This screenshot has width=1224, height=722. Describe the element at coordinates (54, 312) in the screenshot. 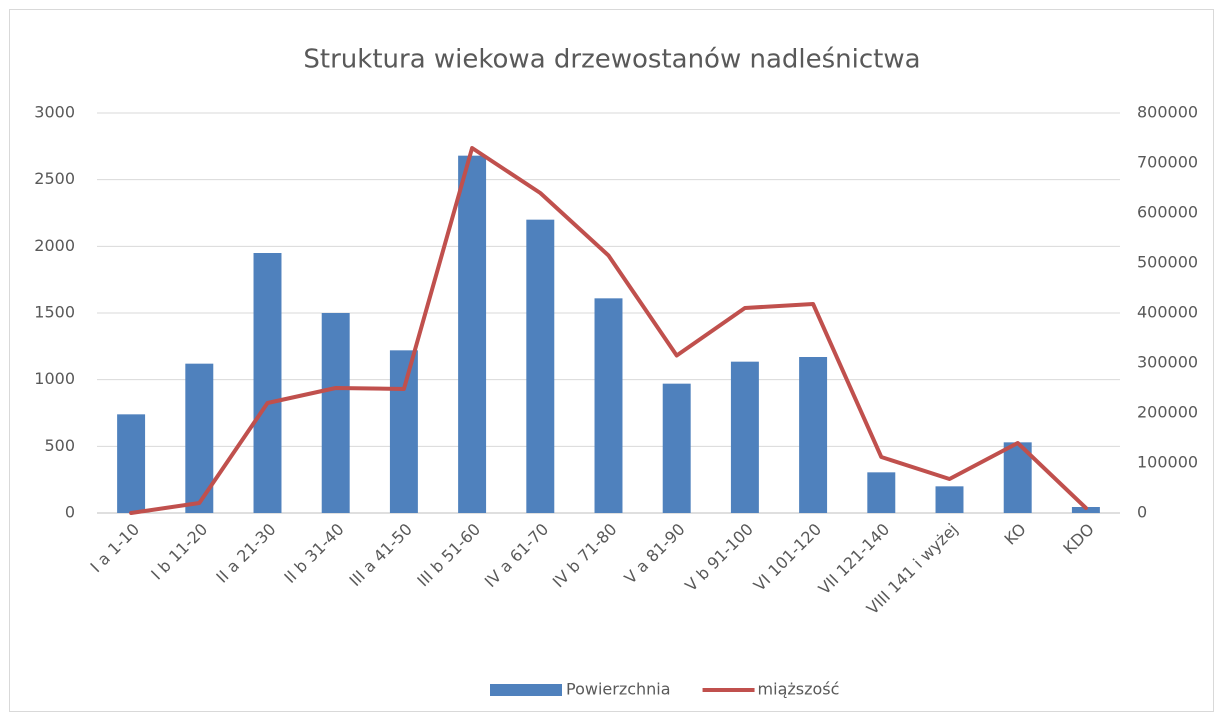

I see `y-tick-label: 1500` at that location.